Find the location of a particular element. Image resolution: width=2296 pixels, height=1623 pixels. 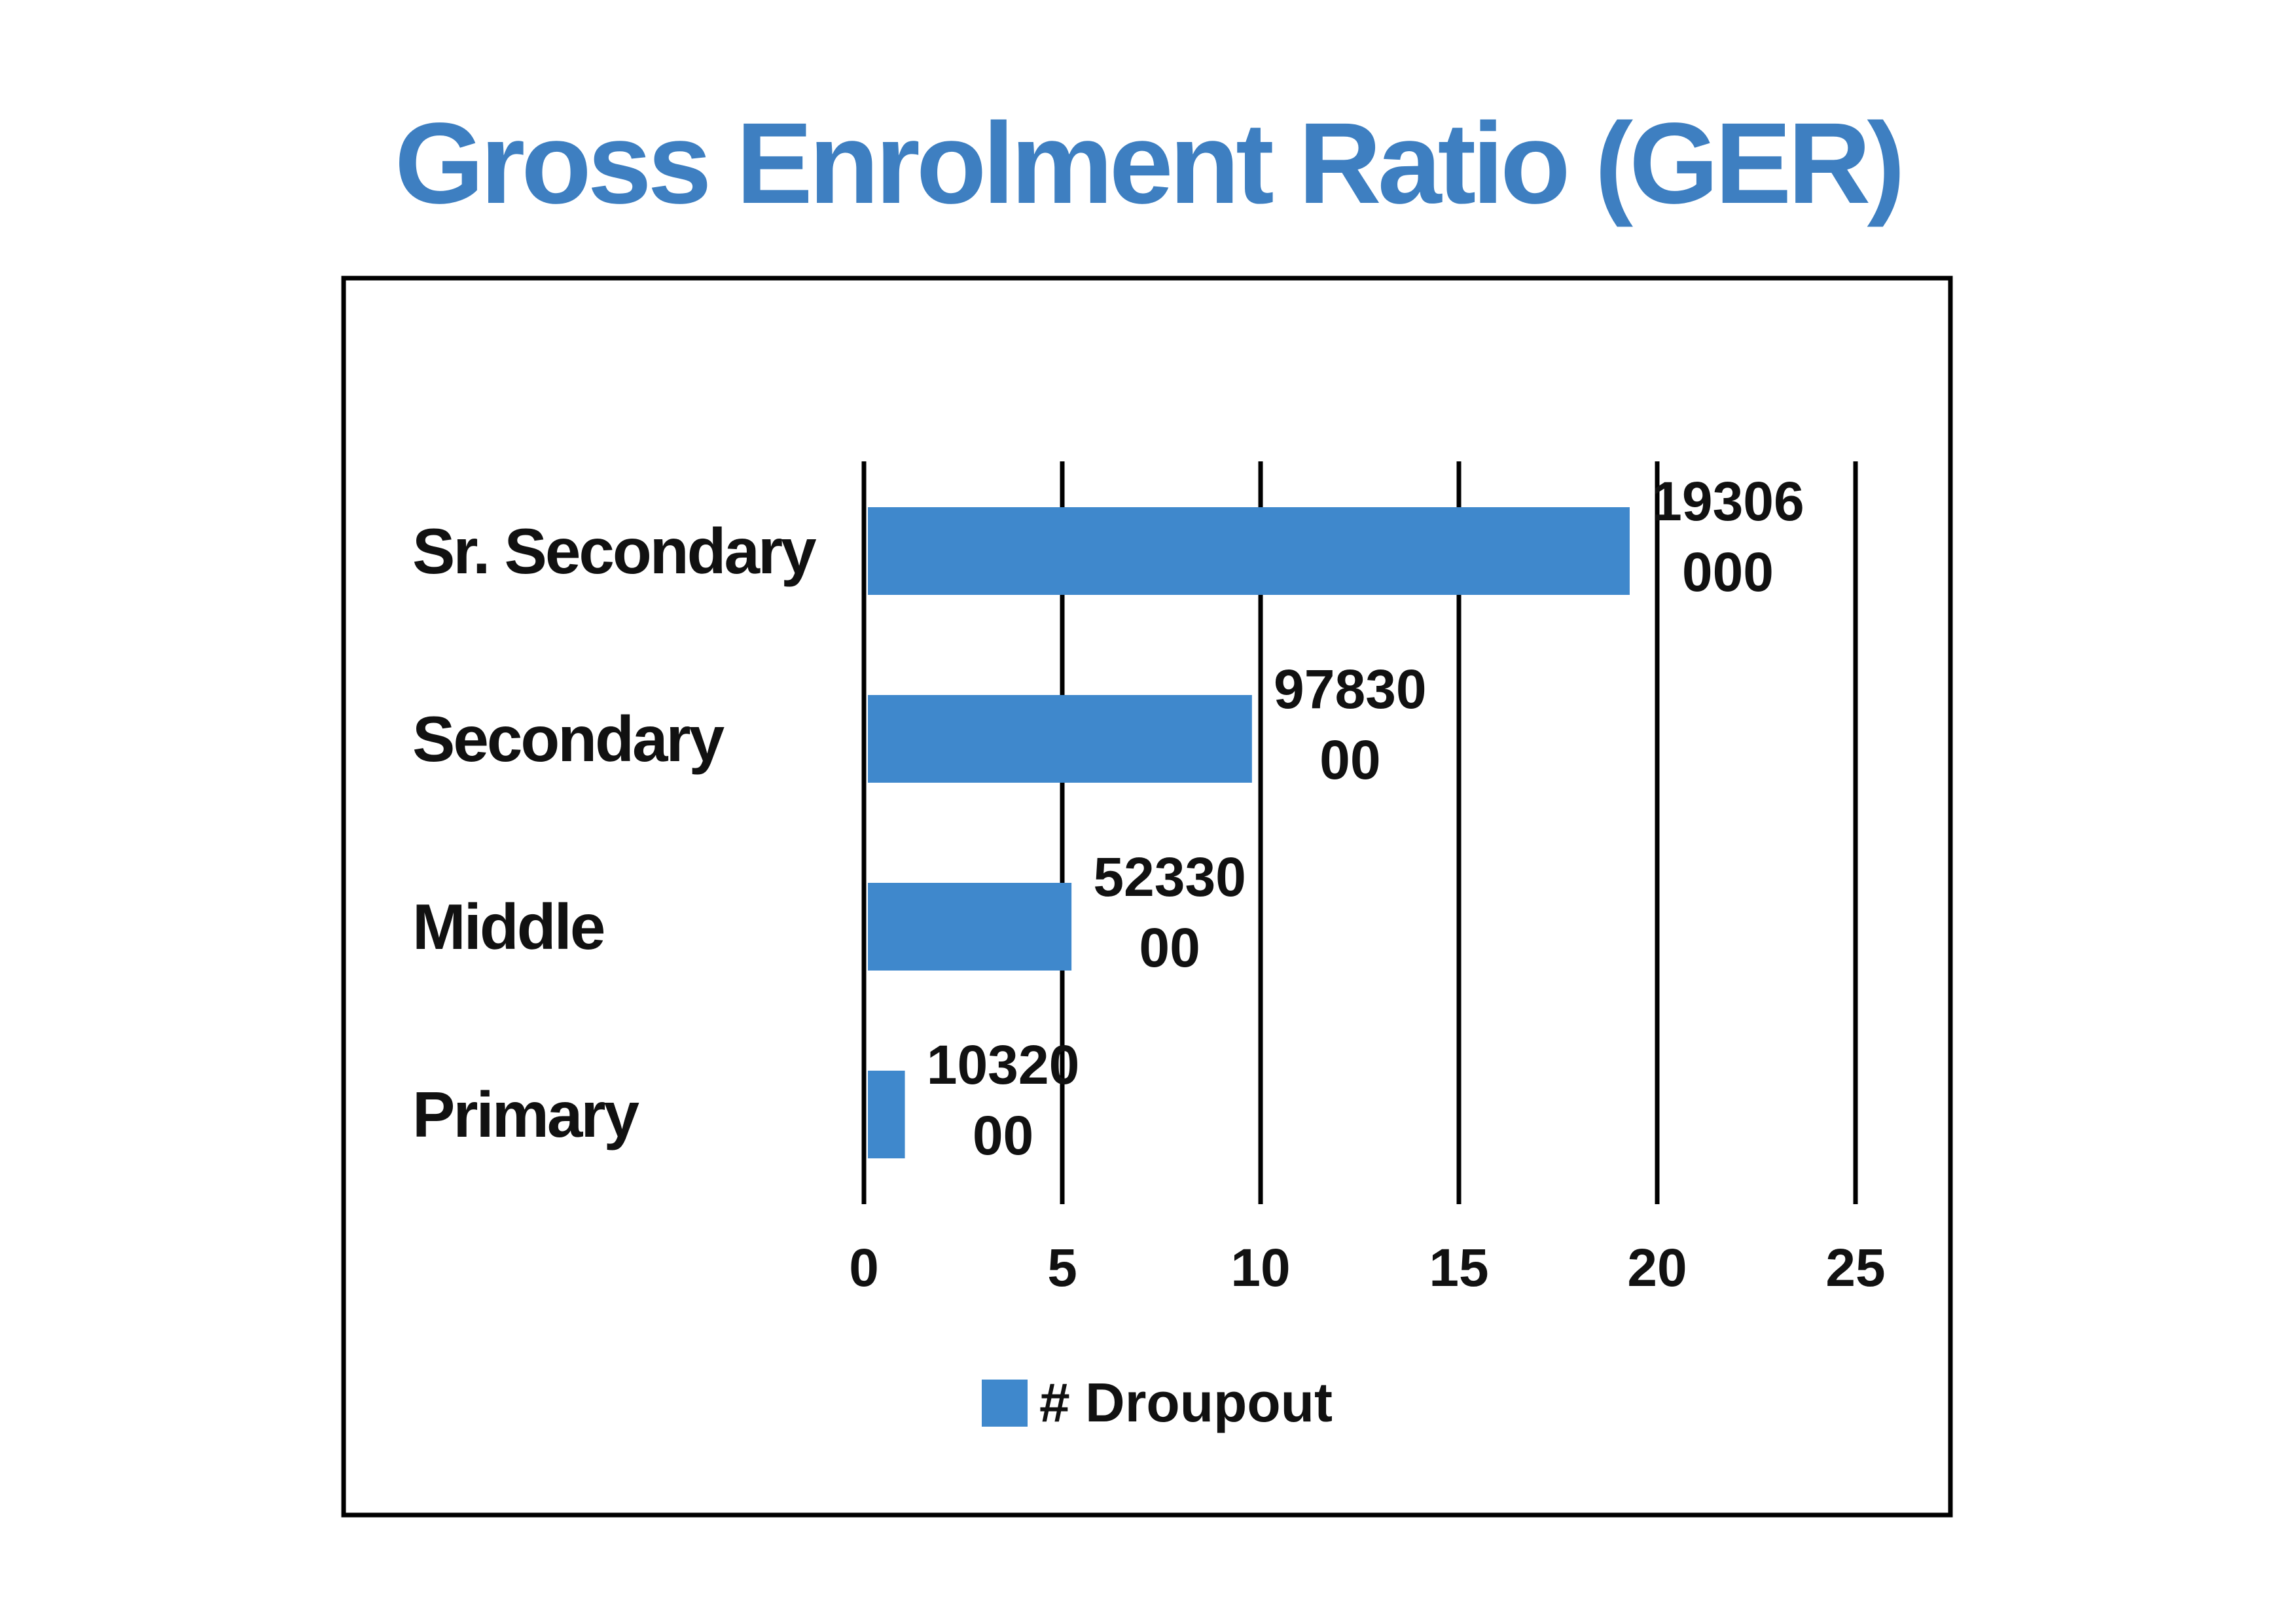

category-label: Secondary is located at coordinates (568, 739).